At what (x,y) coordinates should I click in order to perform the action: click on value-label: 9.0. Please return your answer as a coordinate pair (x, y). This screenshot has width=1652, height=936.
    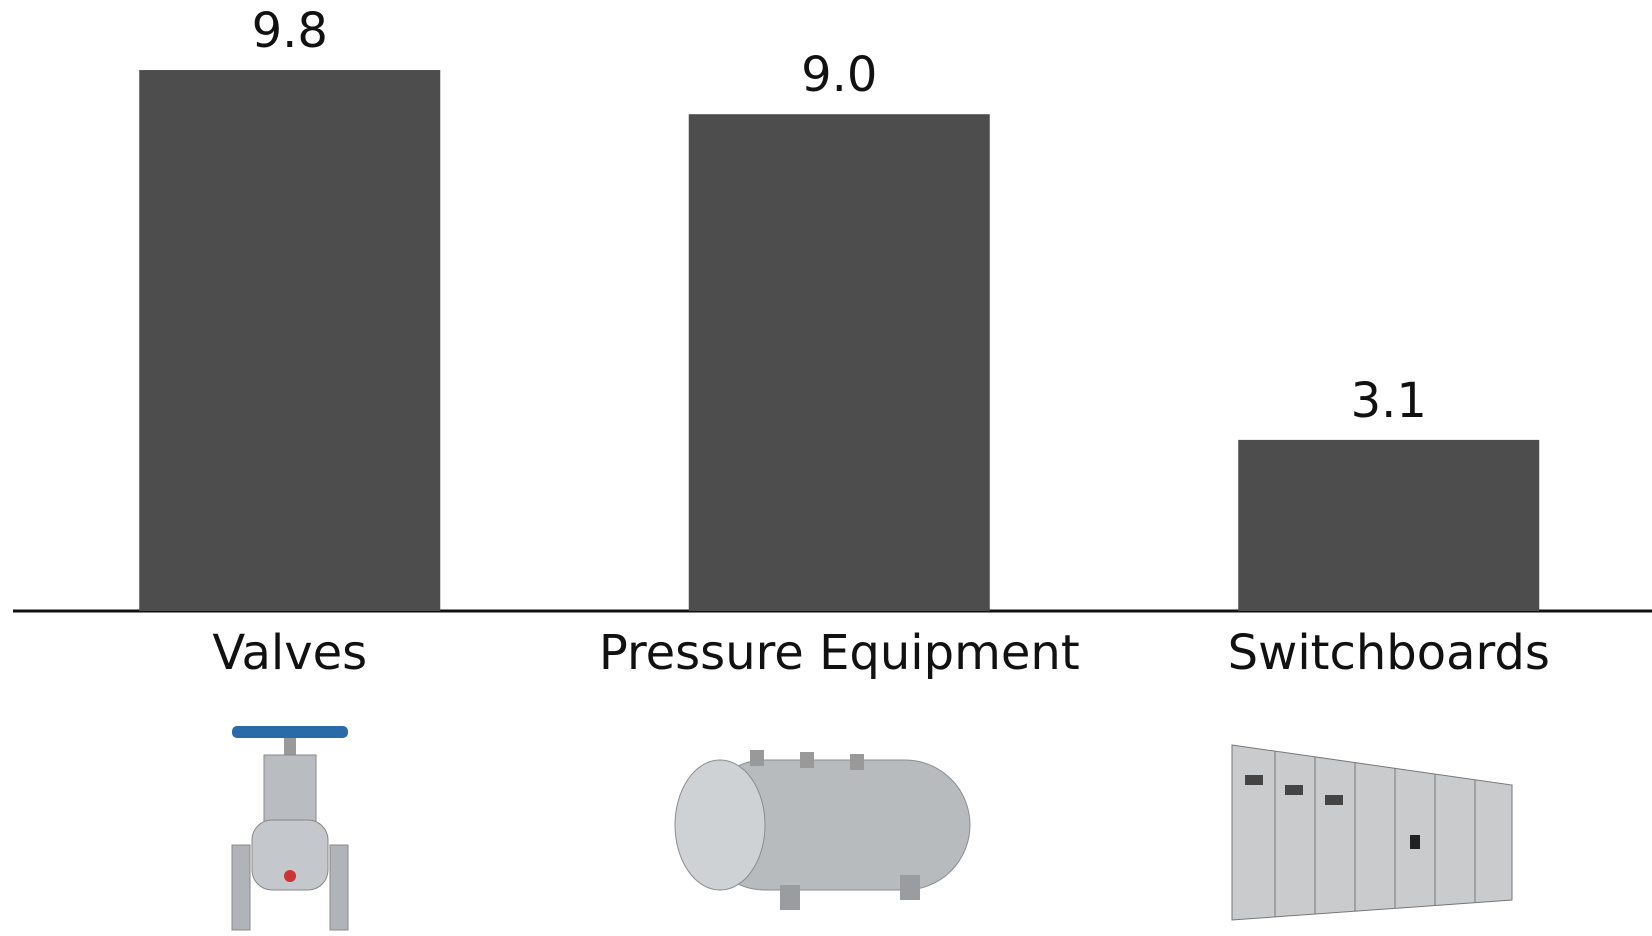
    Looking at the image, I should click on (839, 75).